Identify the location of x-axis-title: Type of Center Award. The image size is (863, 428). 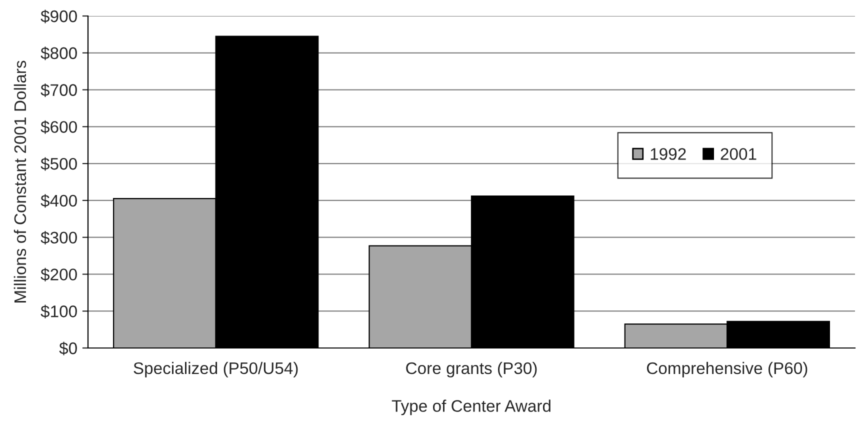
(471, 408).